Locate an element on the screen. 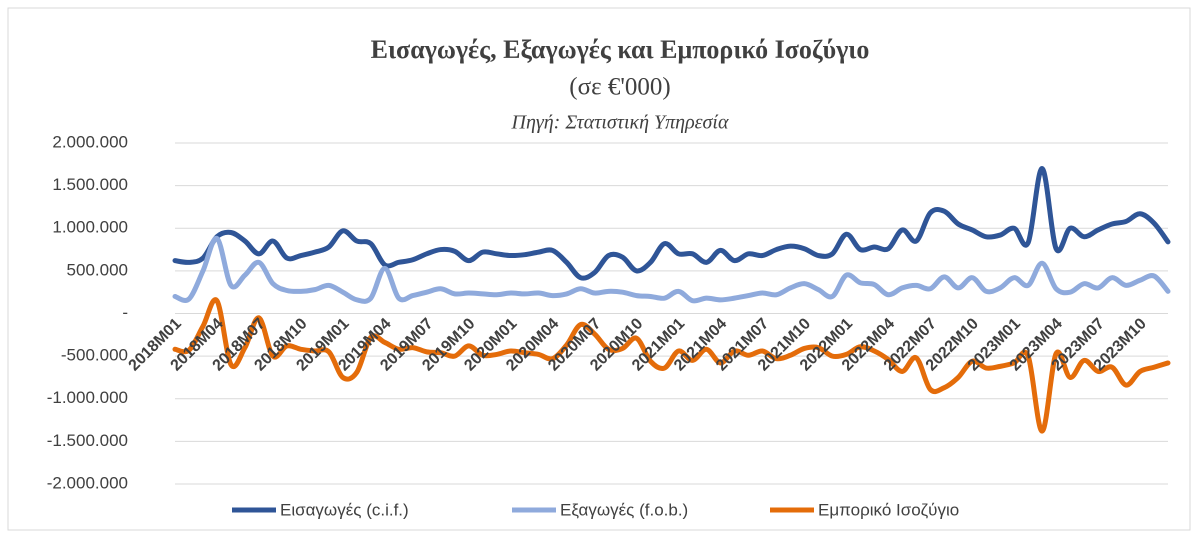 The image size is (1199, 543). chart-source: Πηγή: Στατιστική Υπηρεσία is located at coordinates (620, 123).